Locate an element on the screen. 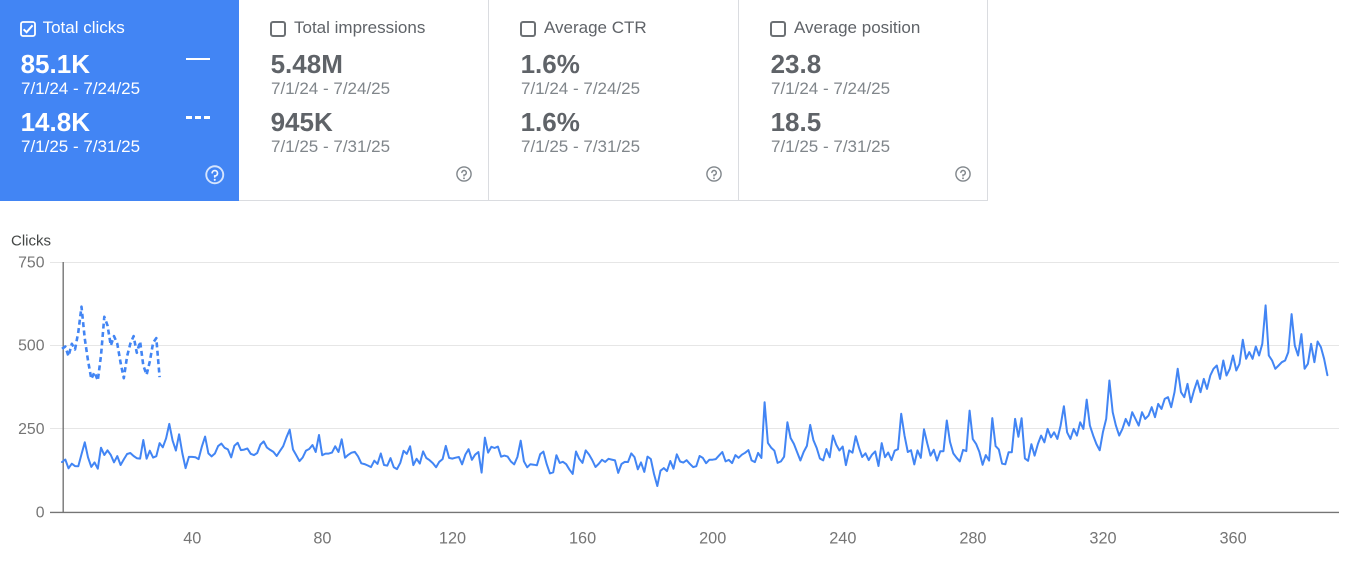 This screenshot has width=1368, height=569. svg-text: 120 is located at coordinates (452, 539).